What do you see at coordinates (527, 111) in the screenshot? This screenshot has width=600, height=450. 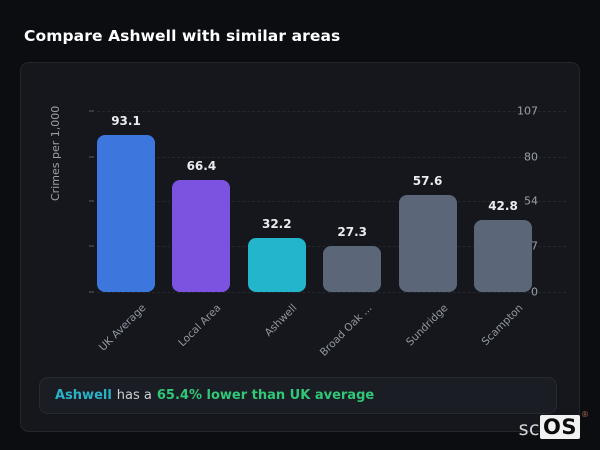 I see `y-tick-label: 107` at bounding box center [527, 111].